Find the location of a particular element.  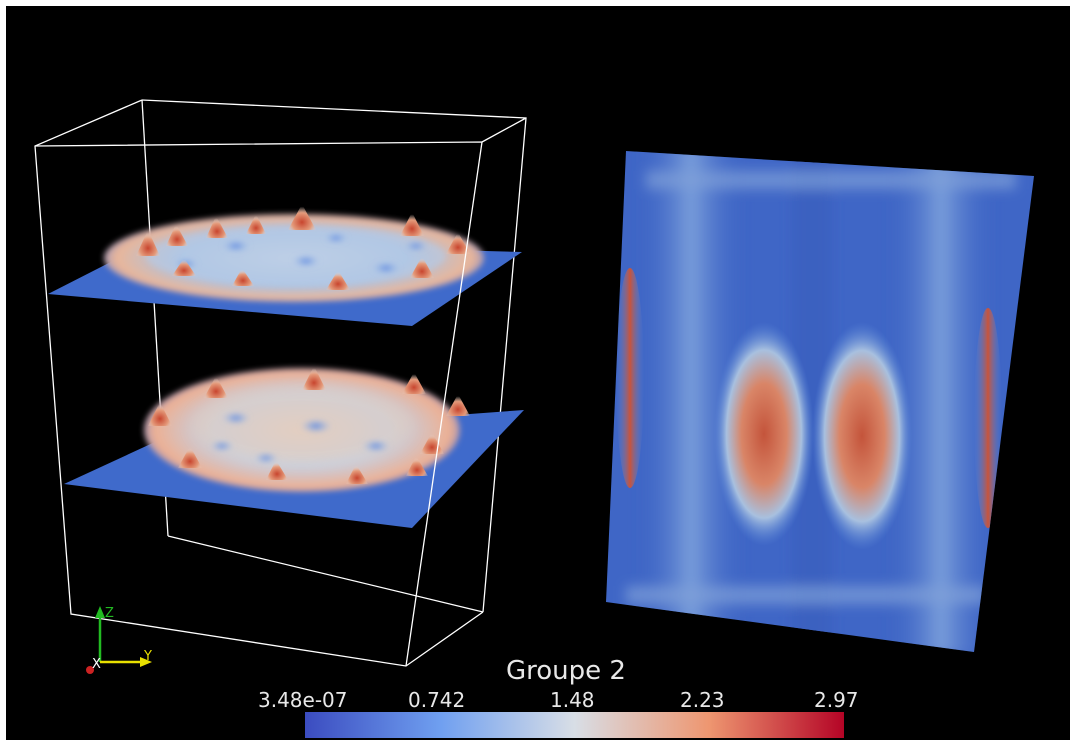

colorbar-tick-max: 2.97 is located at coordinates (836, 700).